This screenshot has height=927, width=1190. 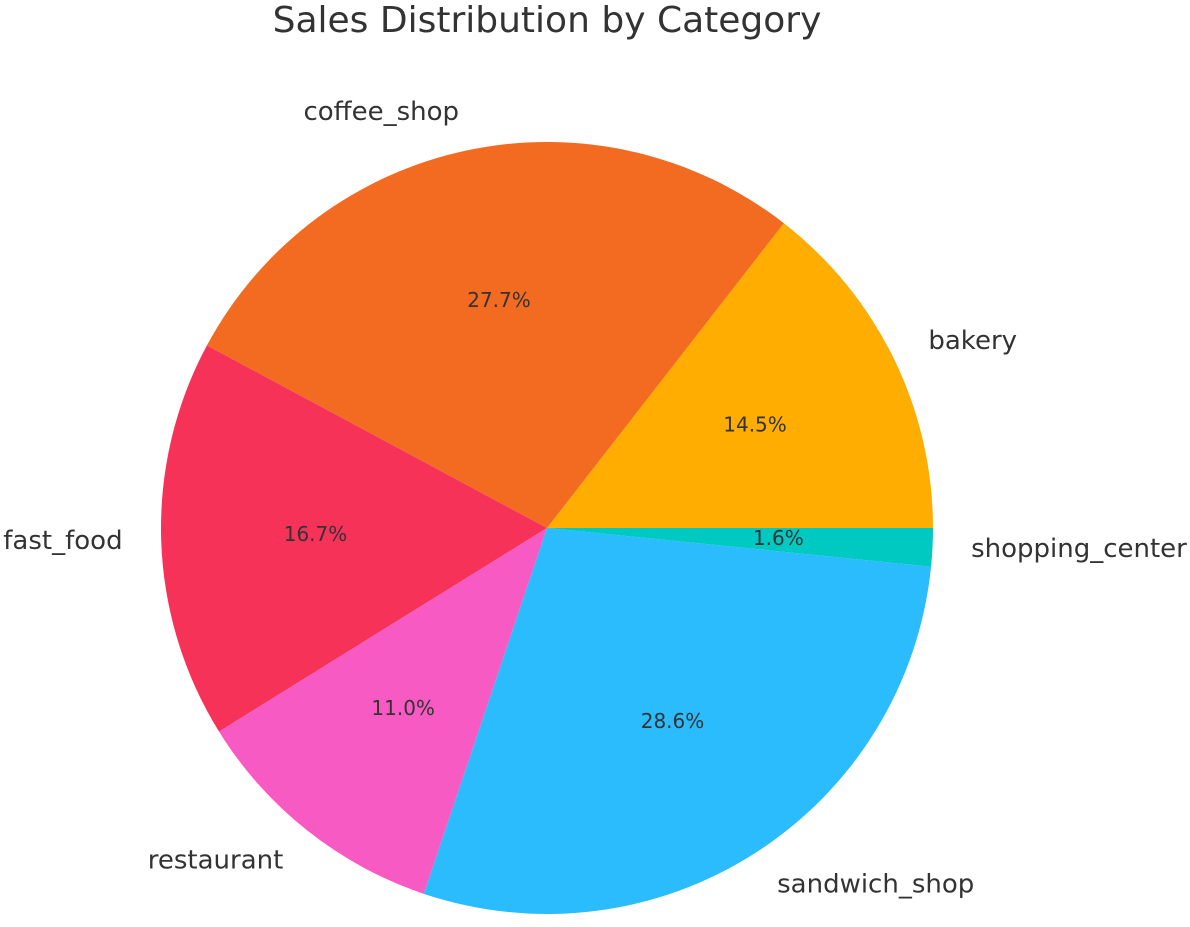 What do you see at coordinates (547, 20) in the screenshot?
I see `chart-title: Sales Distribution by Category` at bounding box center [547, 20].